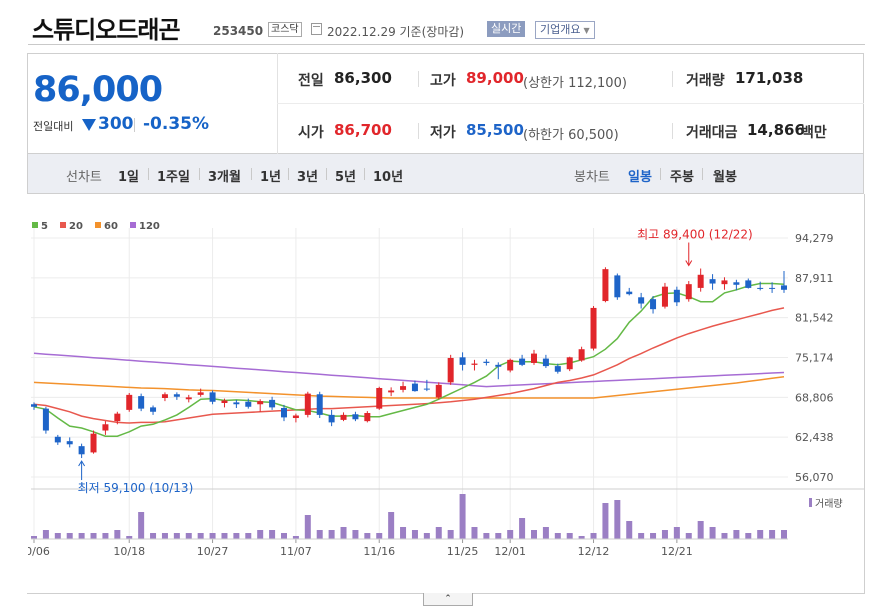 Image resolution: width=877 pixels, height=615 pixels. What do you see at coordinates (712, 133) in the screenshot?
I see `amount-label: 거래대금` at bounding box center [712, 133].